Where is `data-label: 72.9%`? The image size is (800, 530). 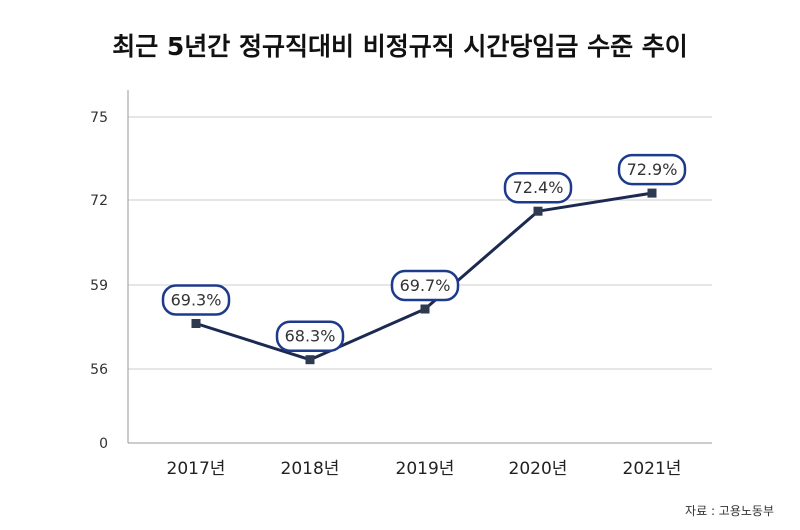
data-label: 72.9% is located at coordinates (652, 169).